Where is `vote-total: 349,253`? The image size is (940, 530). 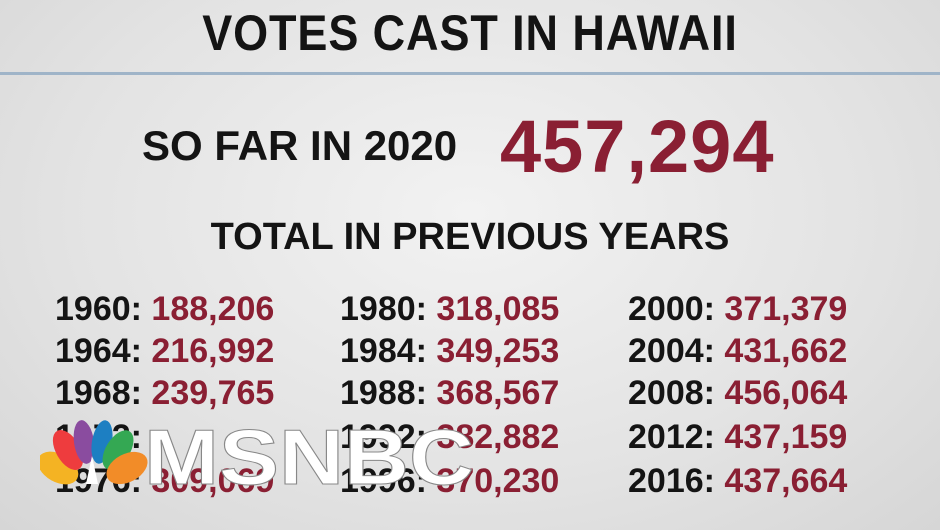
vote-total: 349,253 is located at coordinates (498, 351).